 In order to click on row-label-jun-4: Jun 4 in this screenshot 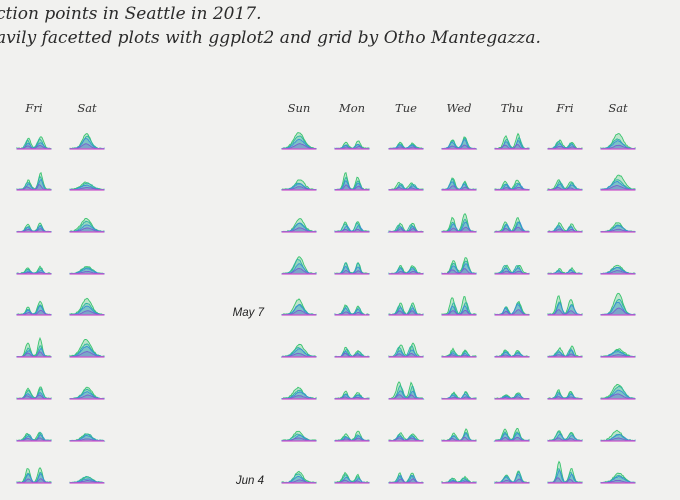, I will do `click(249, 481)`.